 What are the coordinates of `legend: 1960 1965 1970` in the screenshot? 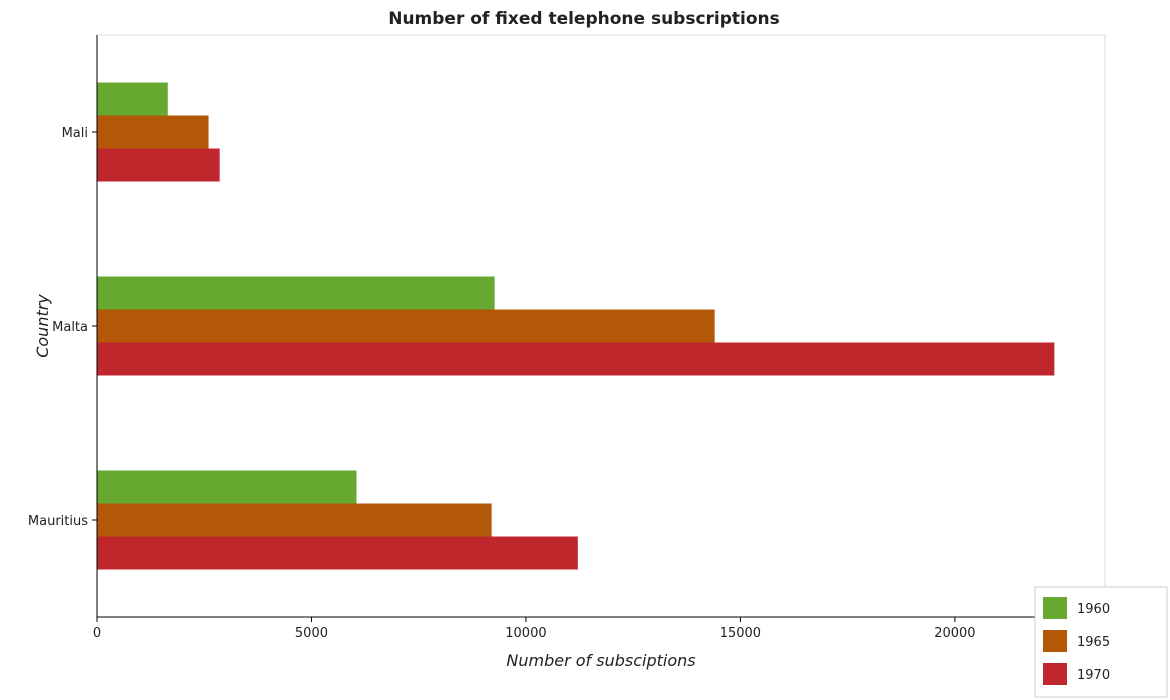 It's located at (1101, 642).